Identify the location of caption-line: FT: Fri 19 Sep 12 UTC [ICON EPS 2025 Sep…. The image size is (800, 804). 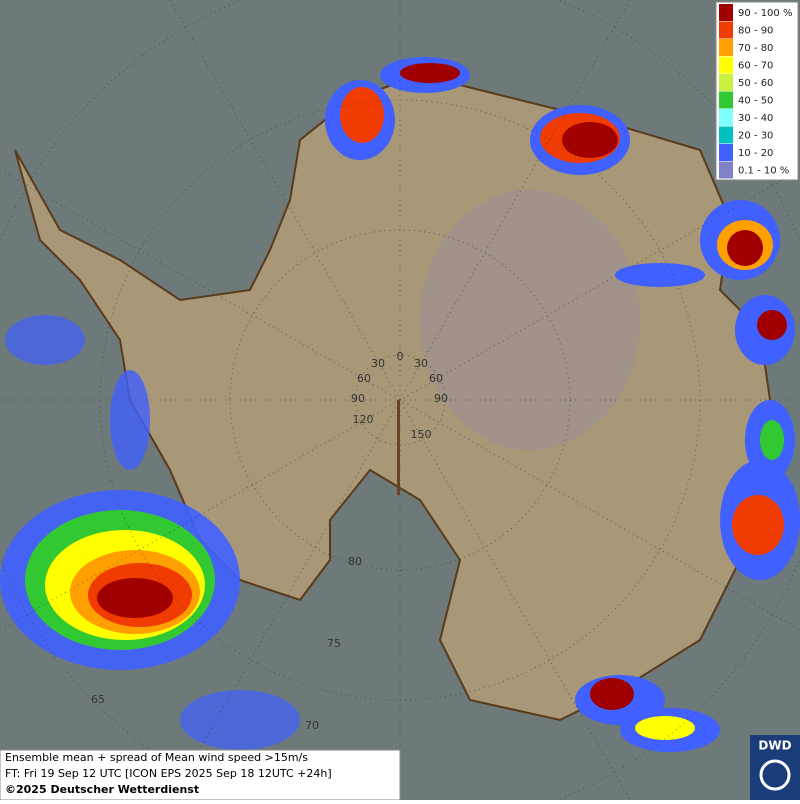
(168, 773).